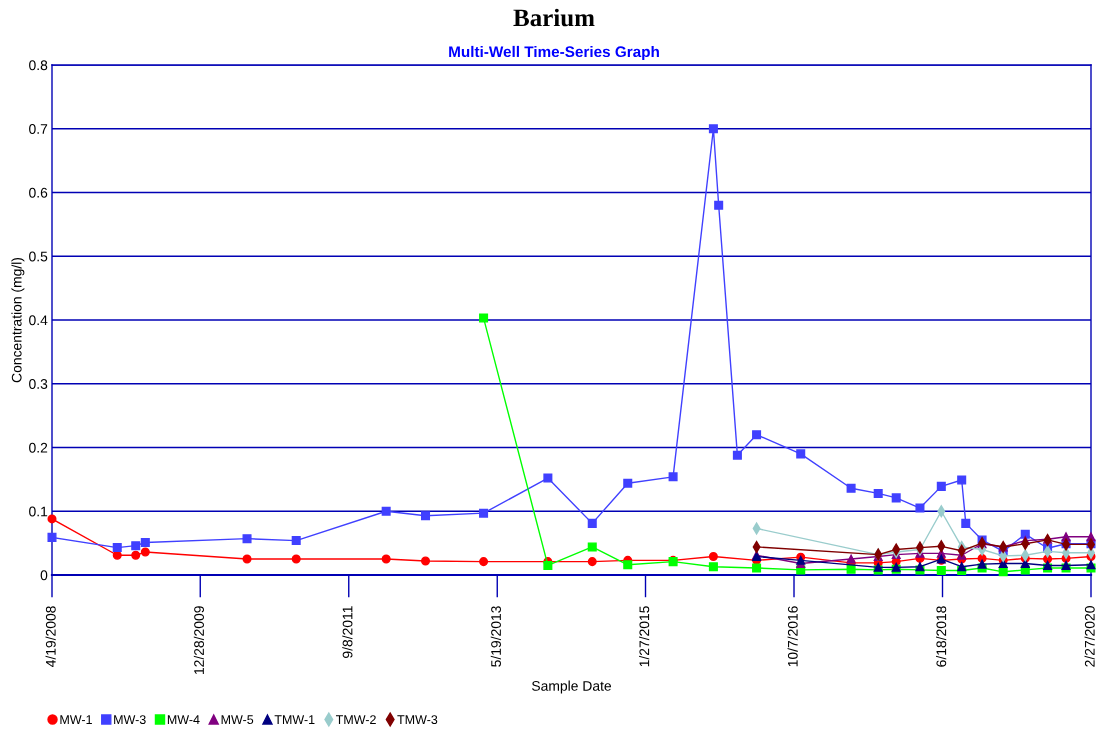 The height and width of the screenshot is (734, 1108). What do you see at coordinates (571, 687) in the screenshot?
I see `x-axis-title: Sample Date` at bounding box center [571, 687].